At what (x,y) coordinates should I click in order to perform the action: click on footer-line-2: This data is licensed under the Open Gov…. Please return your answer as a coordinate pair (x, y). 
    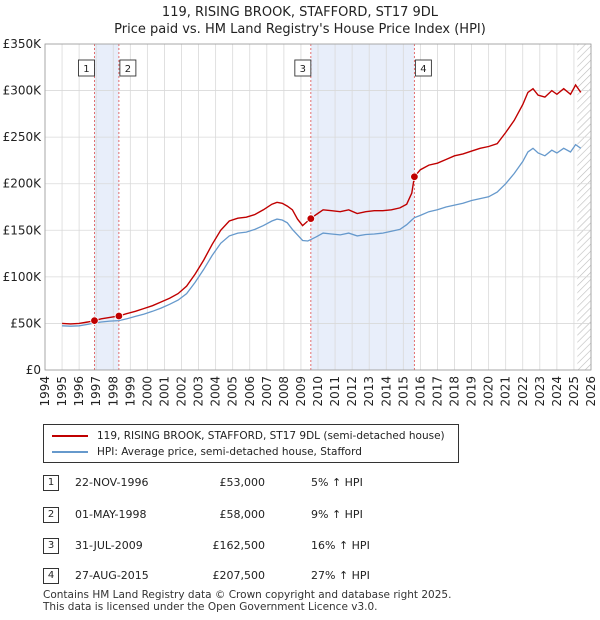
    Looking at the image, I should click on (210, 607).